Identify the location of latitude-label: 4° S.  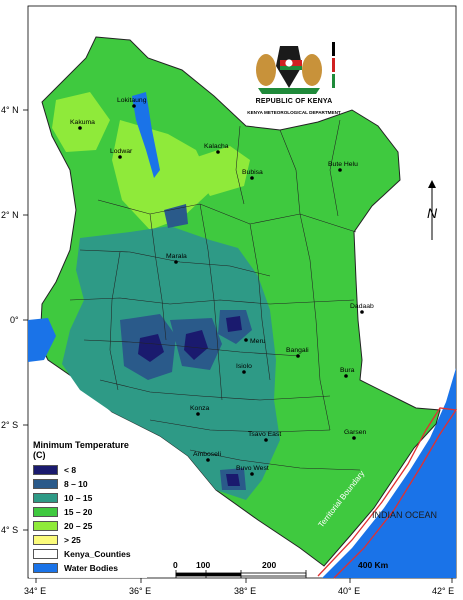
(9, 530).